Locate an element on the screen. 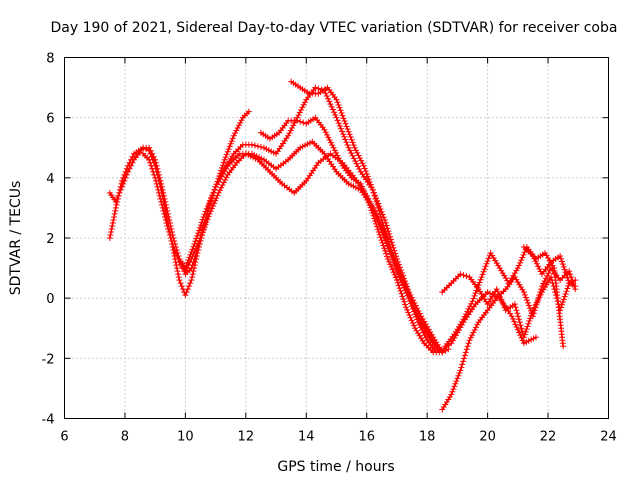  x-tick-label: 12 is located at coordinates (246, 437).